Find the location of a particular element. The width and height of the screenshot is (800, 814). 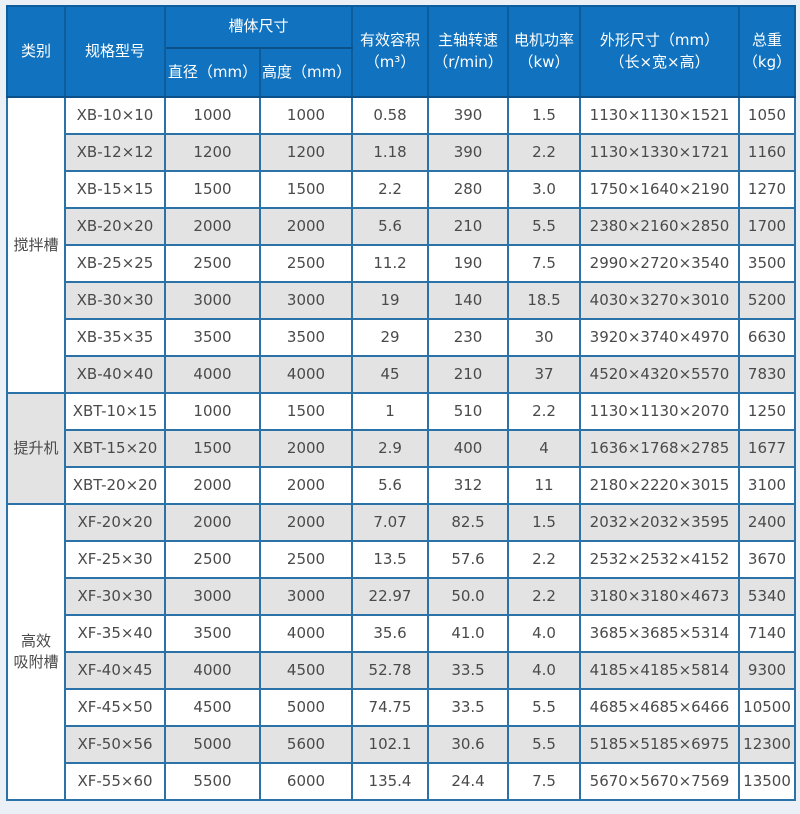

table-cell: 22.97 is located at coordinates (390, 596).